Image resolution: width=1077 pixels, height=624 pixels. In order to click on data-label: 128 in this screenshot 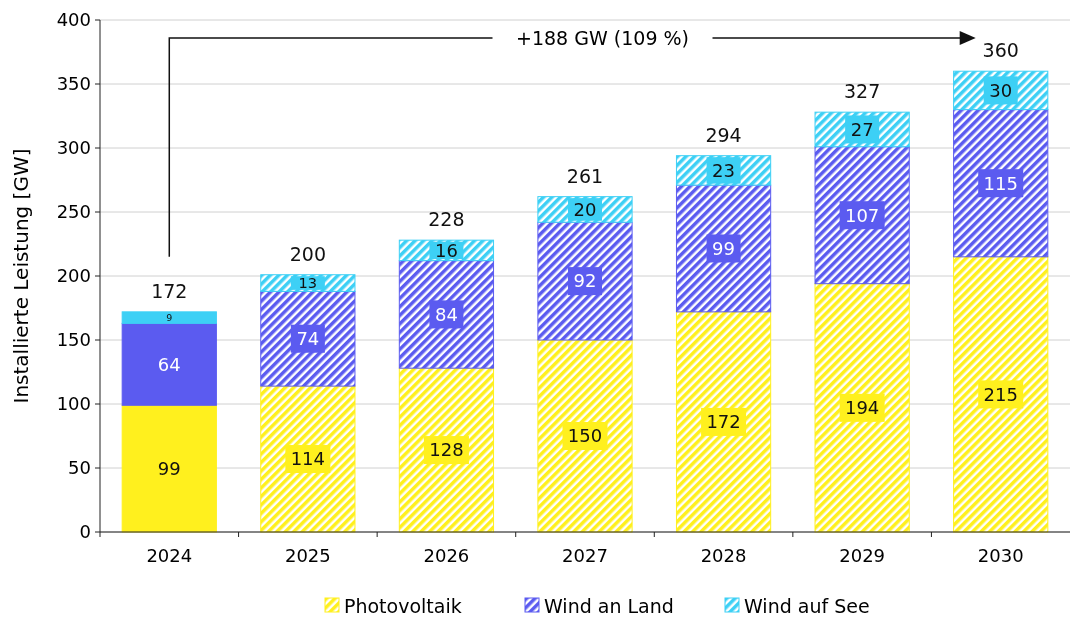, I will do `click(446, 450)`.